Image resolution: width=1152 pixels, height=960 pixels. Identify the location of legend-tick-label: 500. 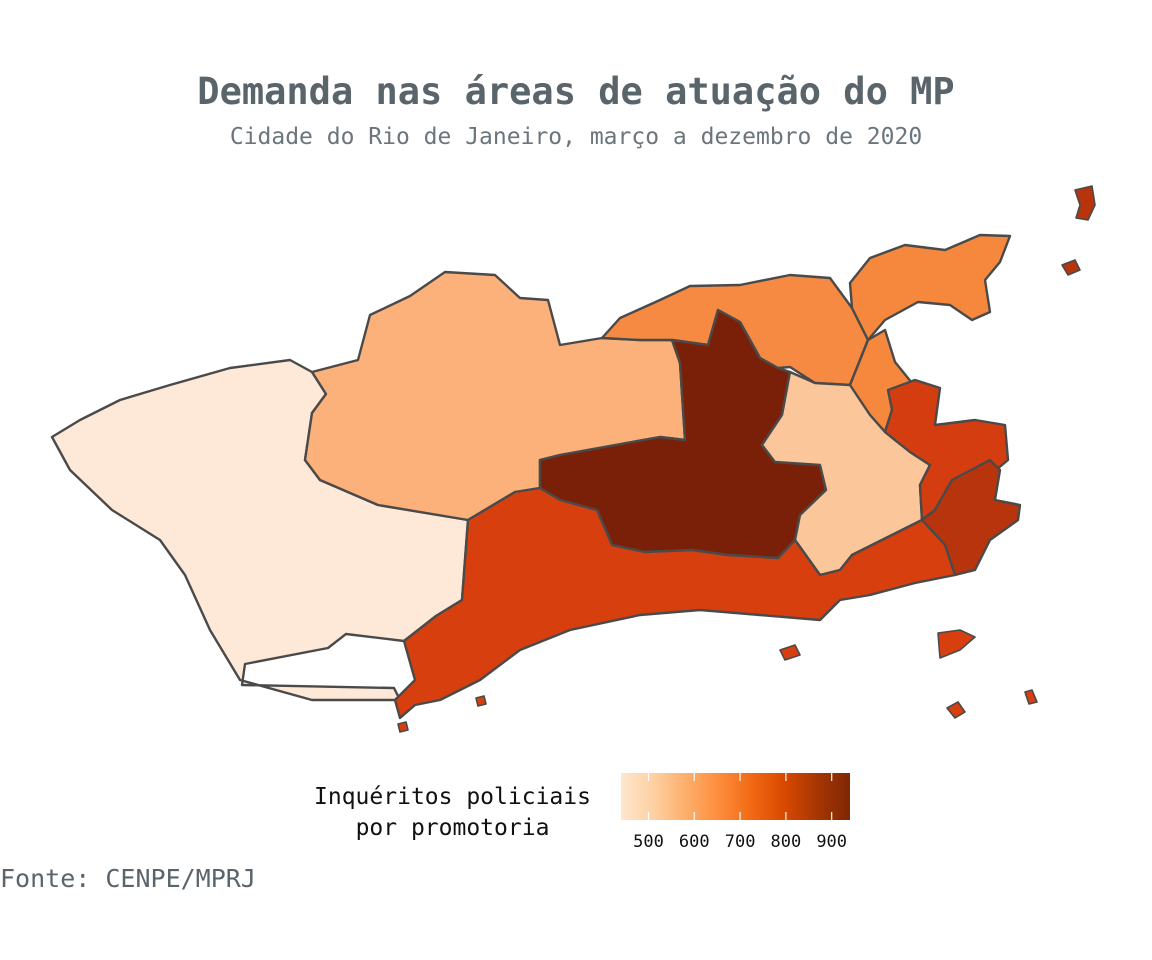
(648, 842).